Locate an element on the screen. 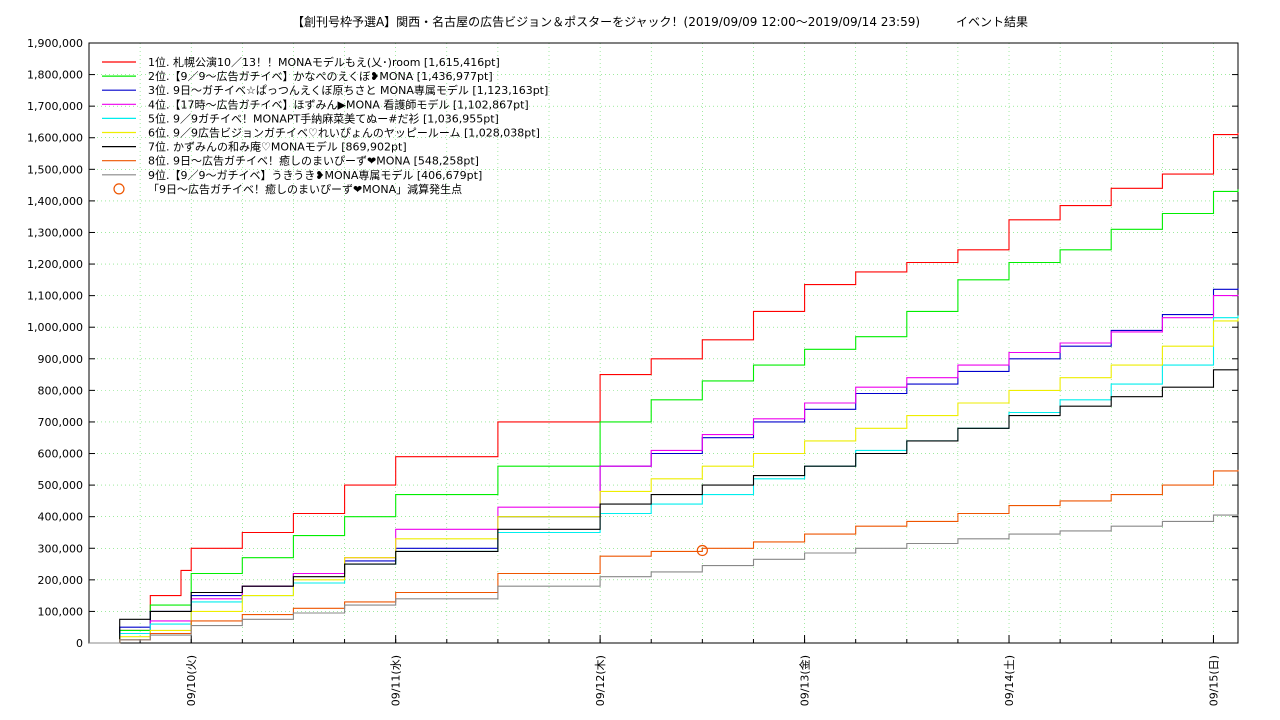  y-tick-label: 300,000 is located at coordinates (61, 548).